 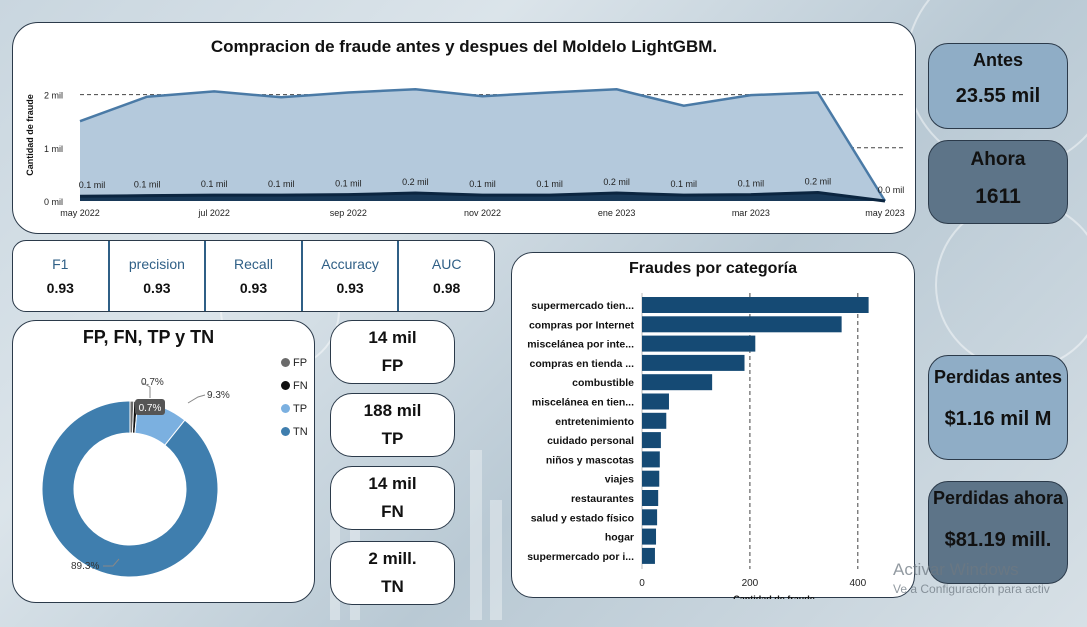 I want to click on watermark-line1: Activar Windows, so click(x=956, y=569).